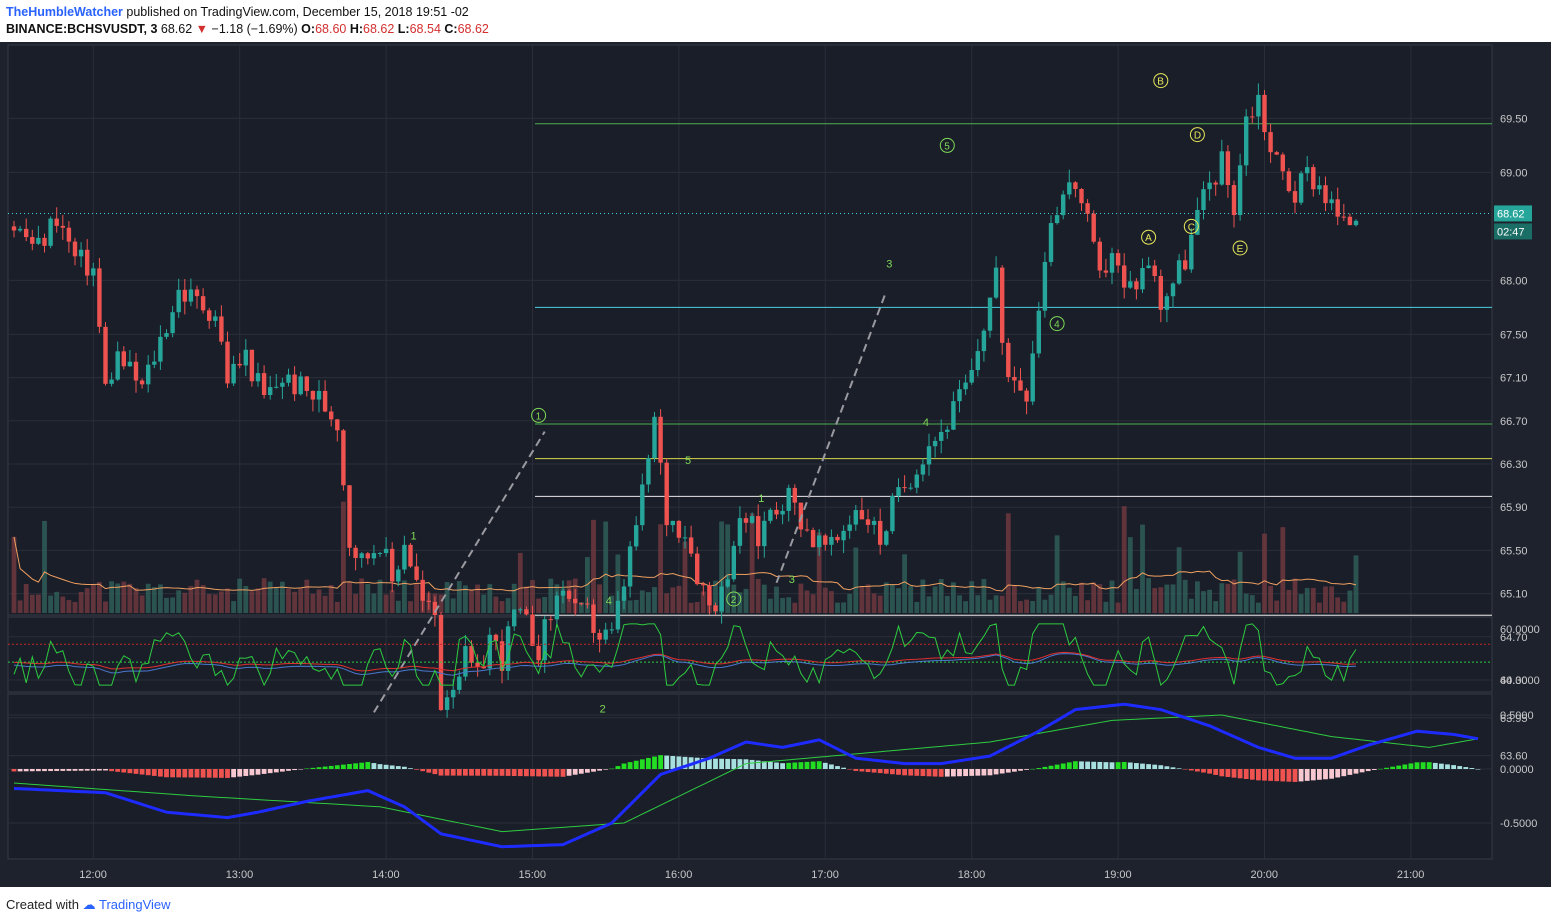  I want to click on price-change: −1.18 (−1.69%), so click(254, 29).